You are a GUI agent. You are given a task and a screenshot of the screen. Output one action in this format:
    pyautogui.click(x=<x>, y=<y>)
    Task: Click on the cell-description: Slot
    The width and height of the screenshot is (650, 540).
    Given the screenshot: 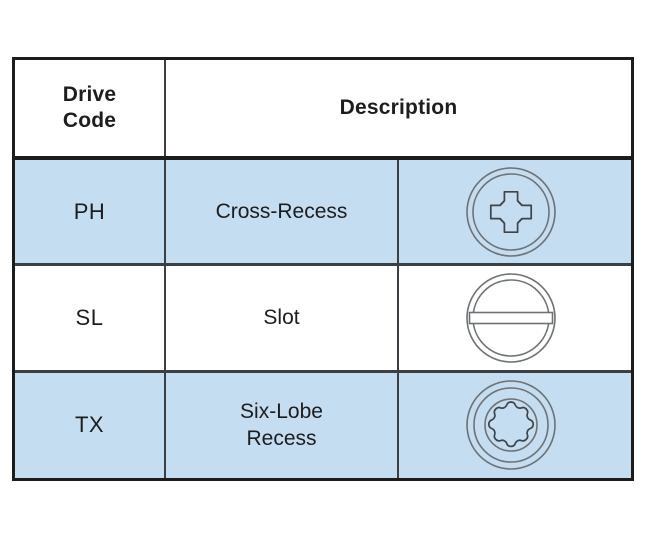 What is the action you would take?
    pyautogui.click(x=282, y=318)
    